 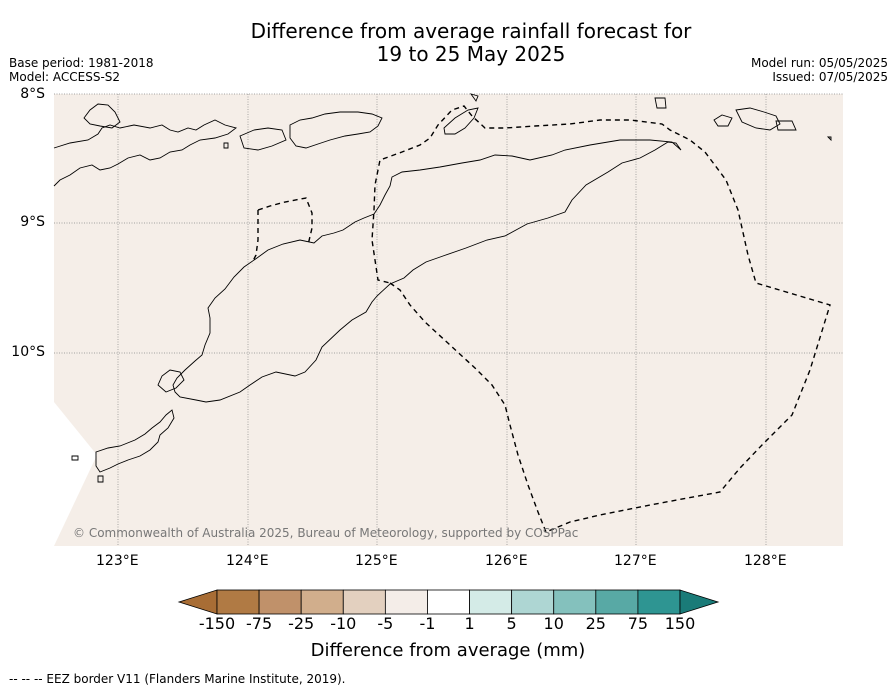 What do you see at coordinates (28, 352) in the screenshot?
I see `lat-label-10s: 10°S` at bounding box center [28, 352].